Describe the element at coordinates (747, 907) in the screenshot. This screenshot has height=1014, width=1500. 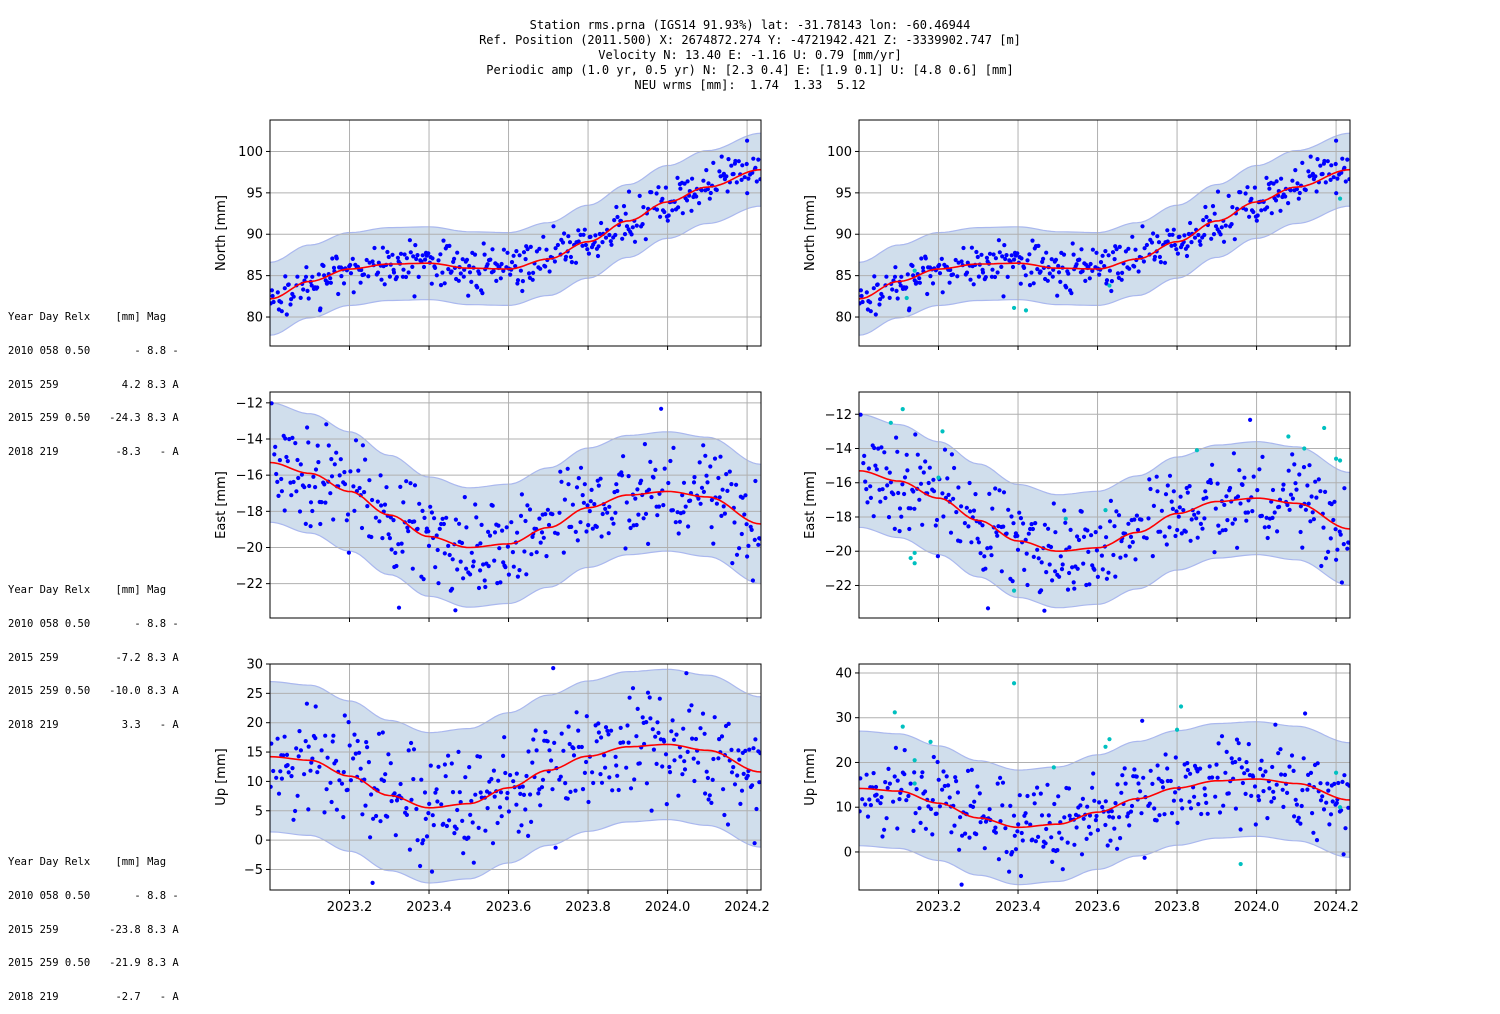
I see `x-tick-label: 2024.2` at that location.